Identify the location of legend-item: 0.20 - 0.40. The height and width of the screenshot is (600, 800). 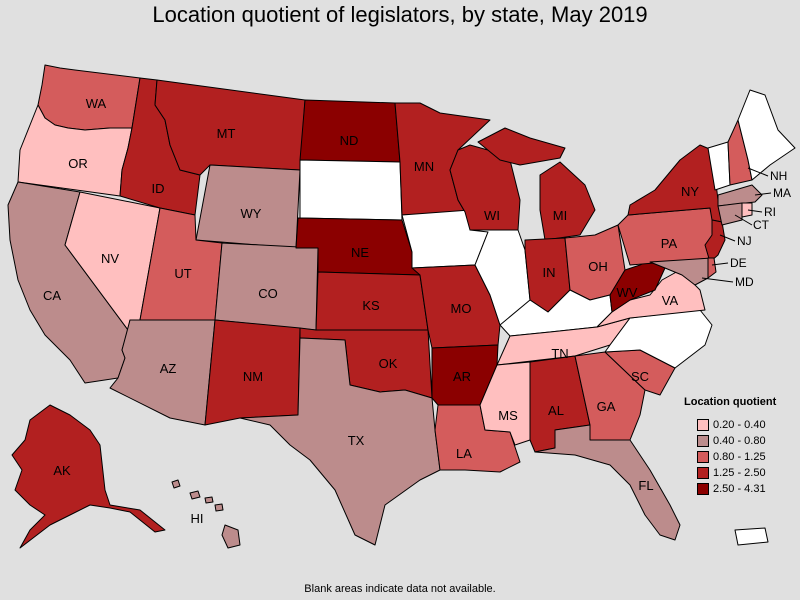
(748, 425).